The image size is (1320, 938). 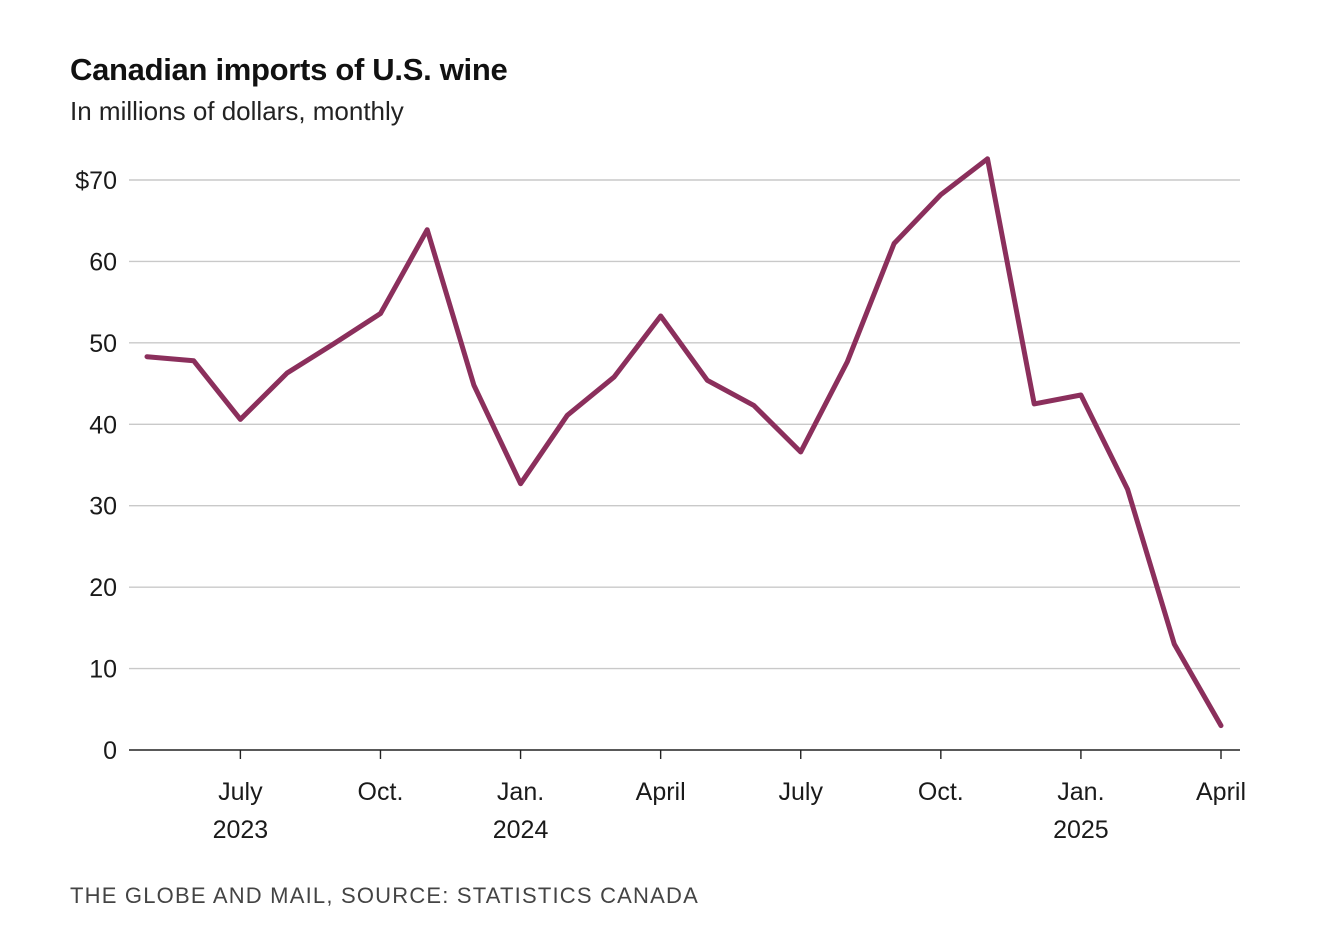 What do you see at coordinates (241, 830) in the screenshot?
I see `x-tick-year-label: 2023` at bounding box center [241, 830].